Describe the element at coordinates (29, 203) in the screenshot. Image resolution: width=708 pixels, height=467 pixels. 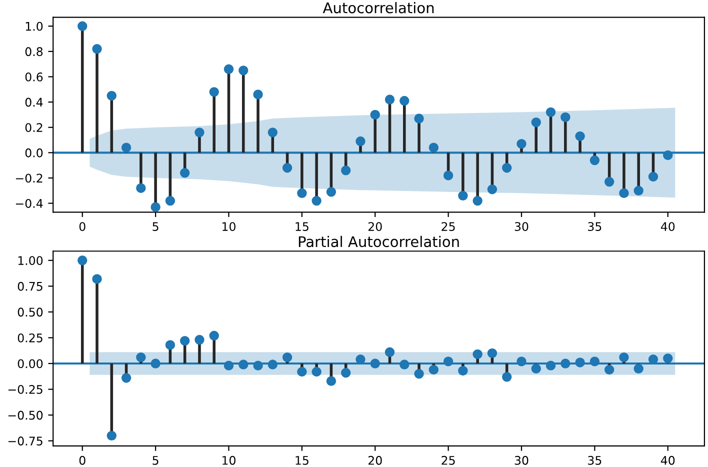
I see `y-tick-label: −0.4` at that location.